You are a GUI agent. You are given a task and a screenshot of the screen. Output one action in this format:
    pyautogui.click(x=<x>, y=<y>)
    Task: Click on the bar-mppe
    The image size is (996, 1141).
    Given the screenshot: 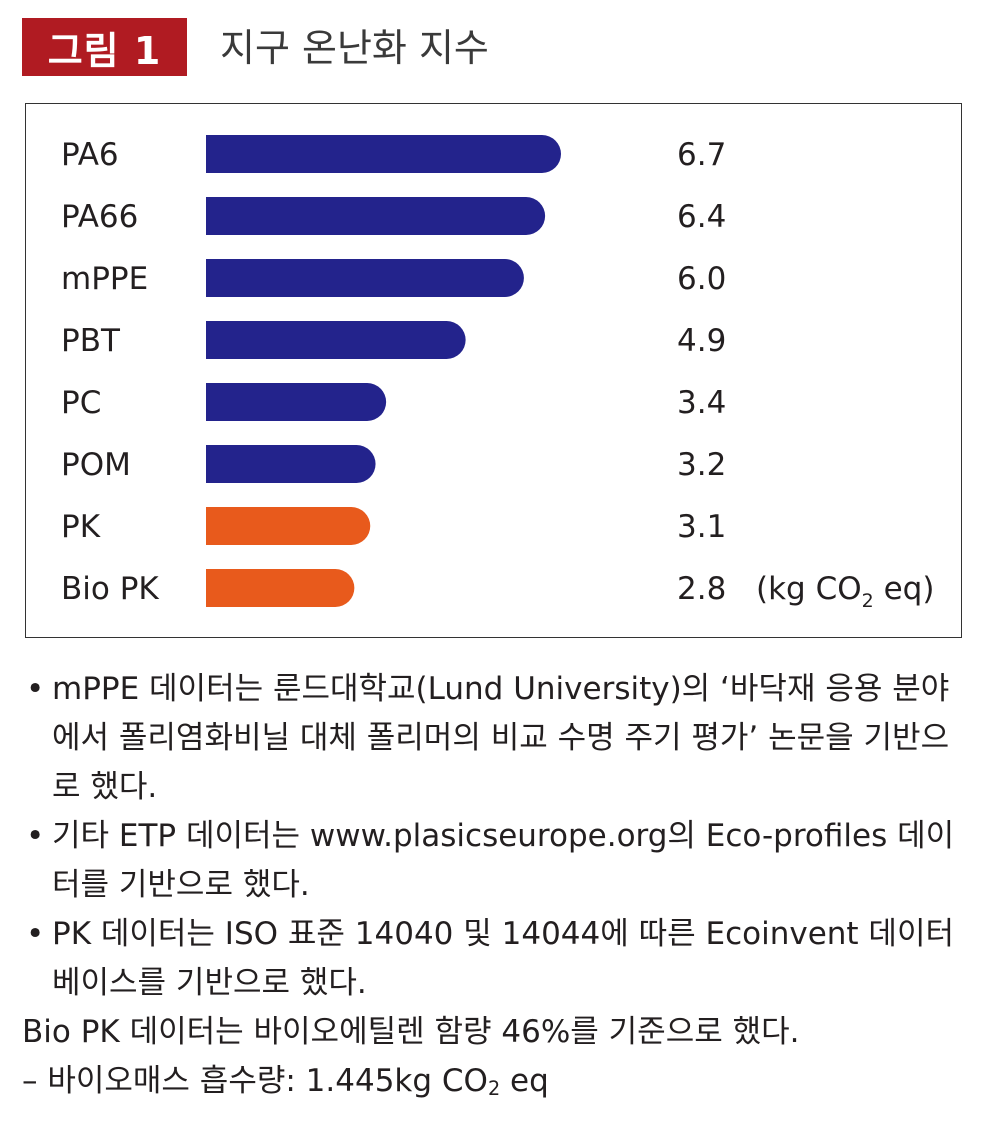 What is the action you would take?
    pyautogui.click(x=365, y=278)
    